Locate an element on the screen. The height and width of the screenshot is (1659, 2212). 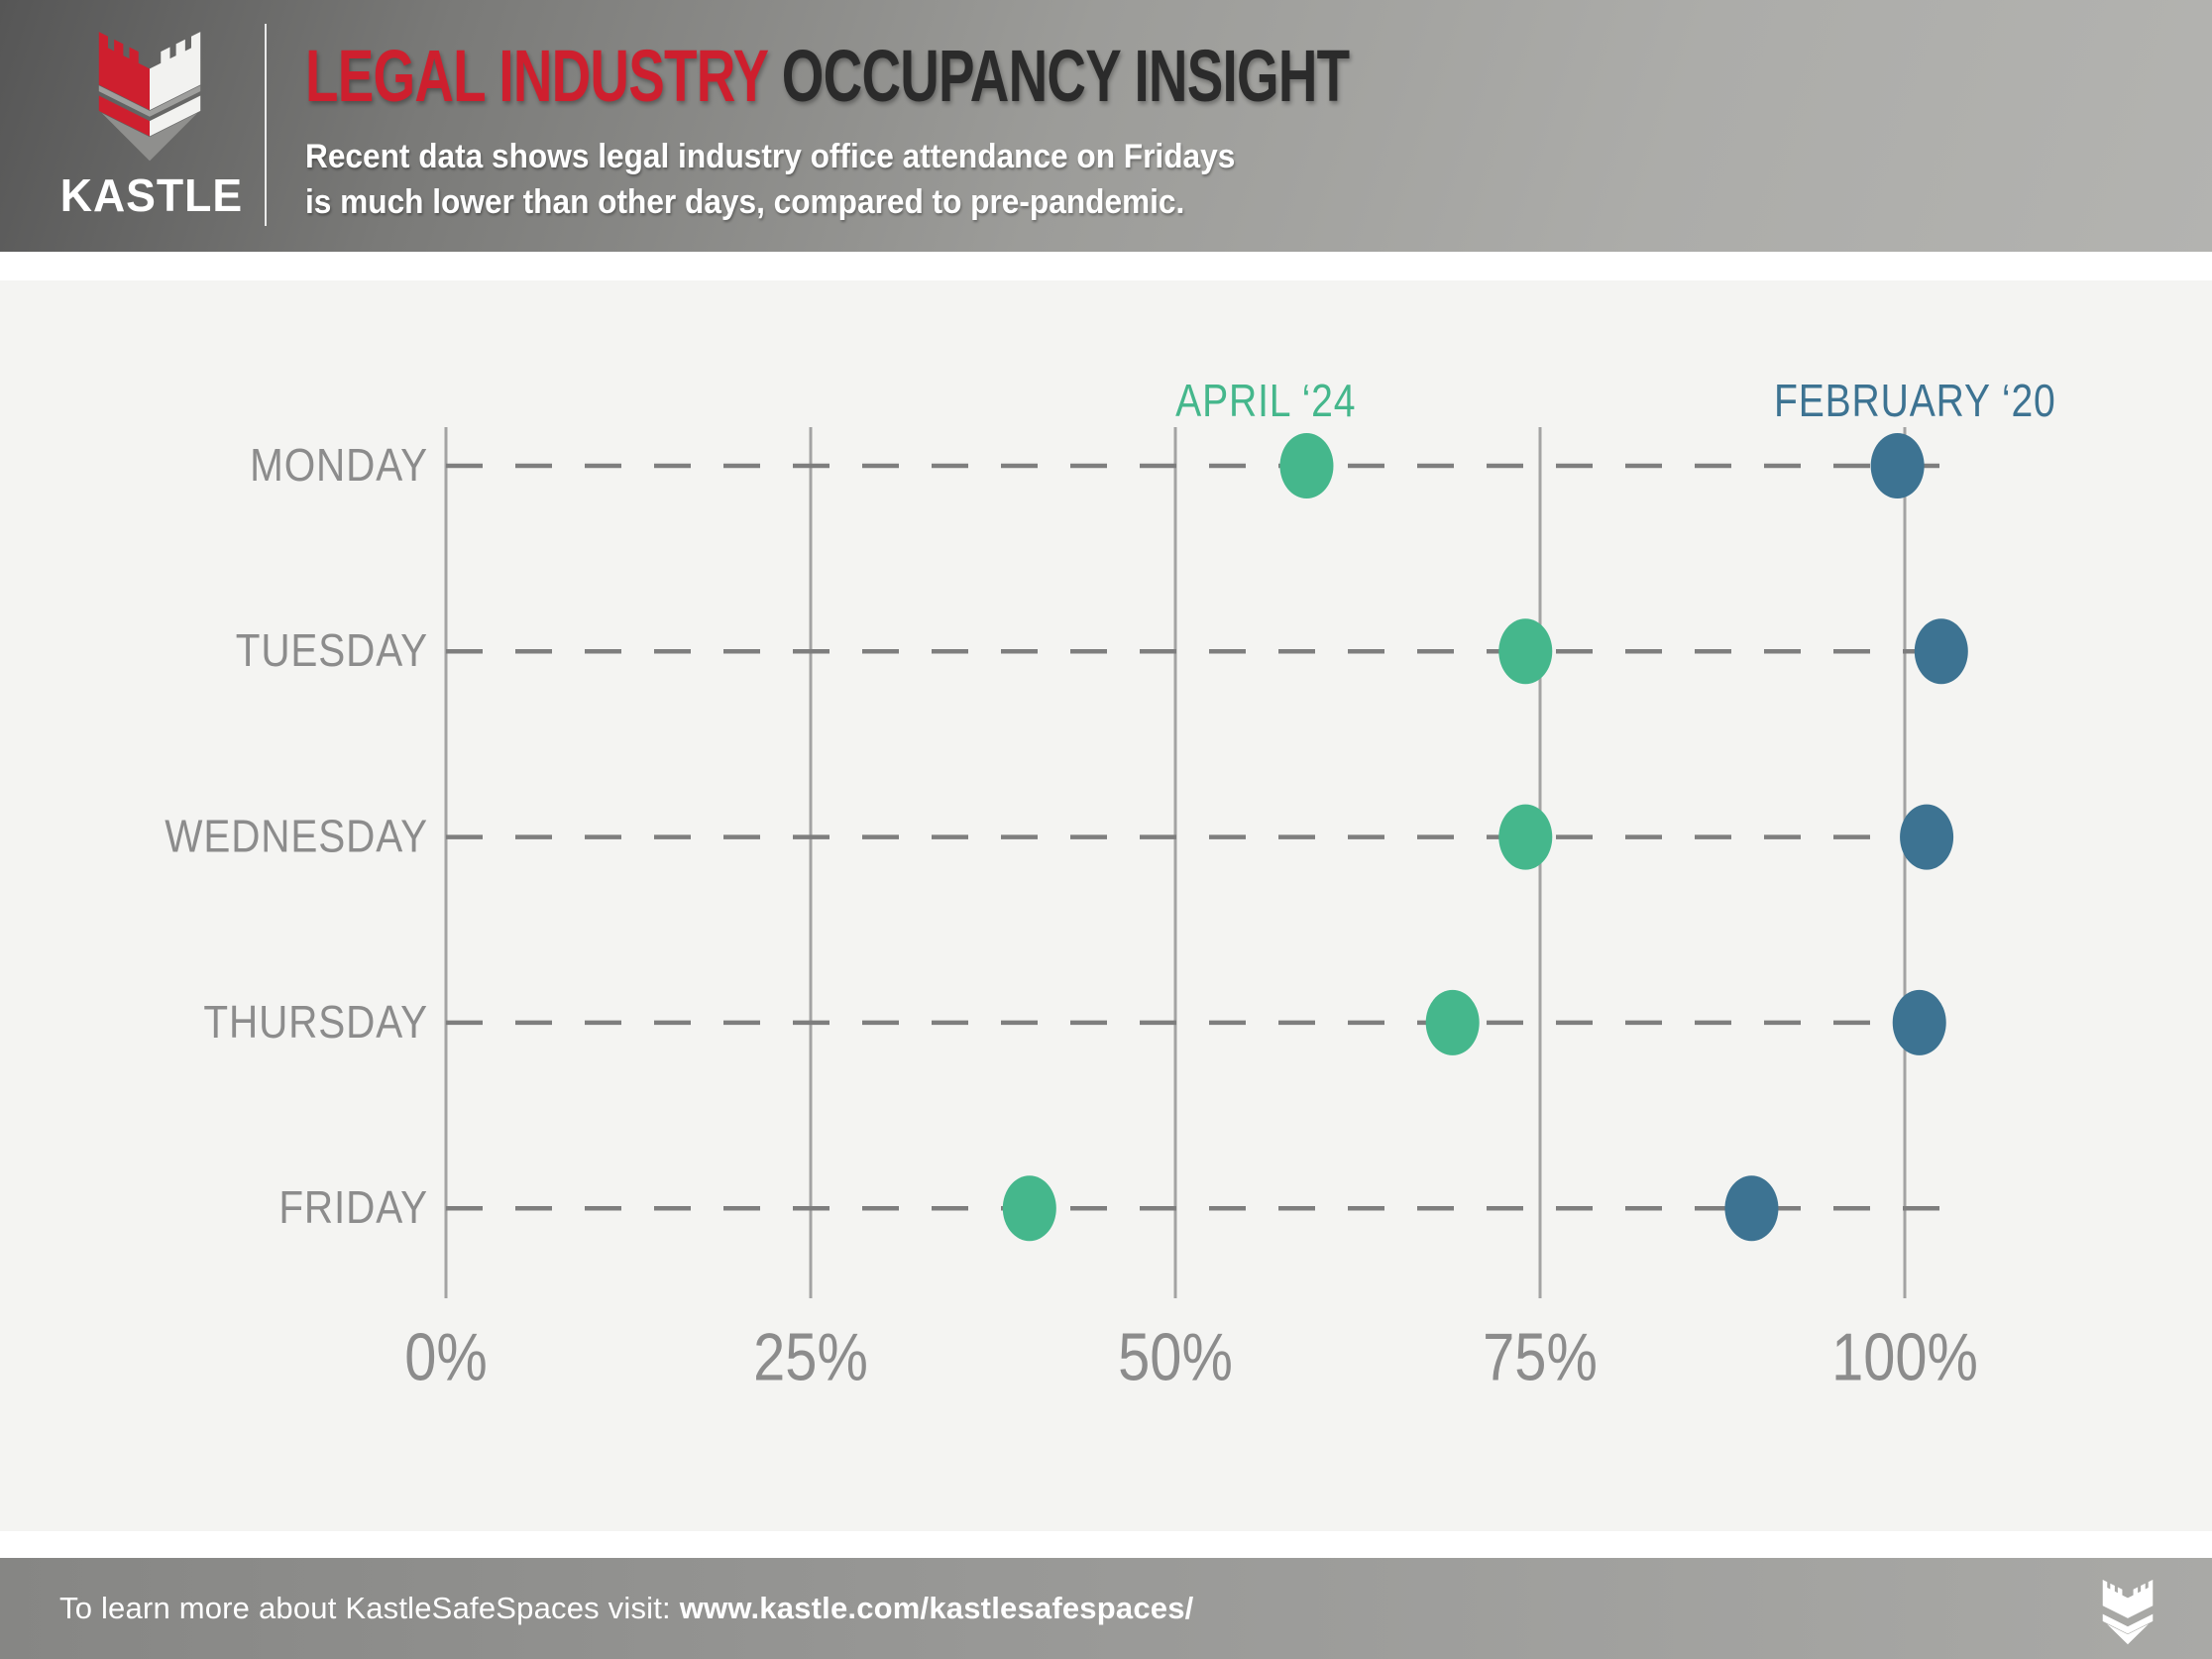
dot-april-24-thursday is located at coordinates (1452, 1022).